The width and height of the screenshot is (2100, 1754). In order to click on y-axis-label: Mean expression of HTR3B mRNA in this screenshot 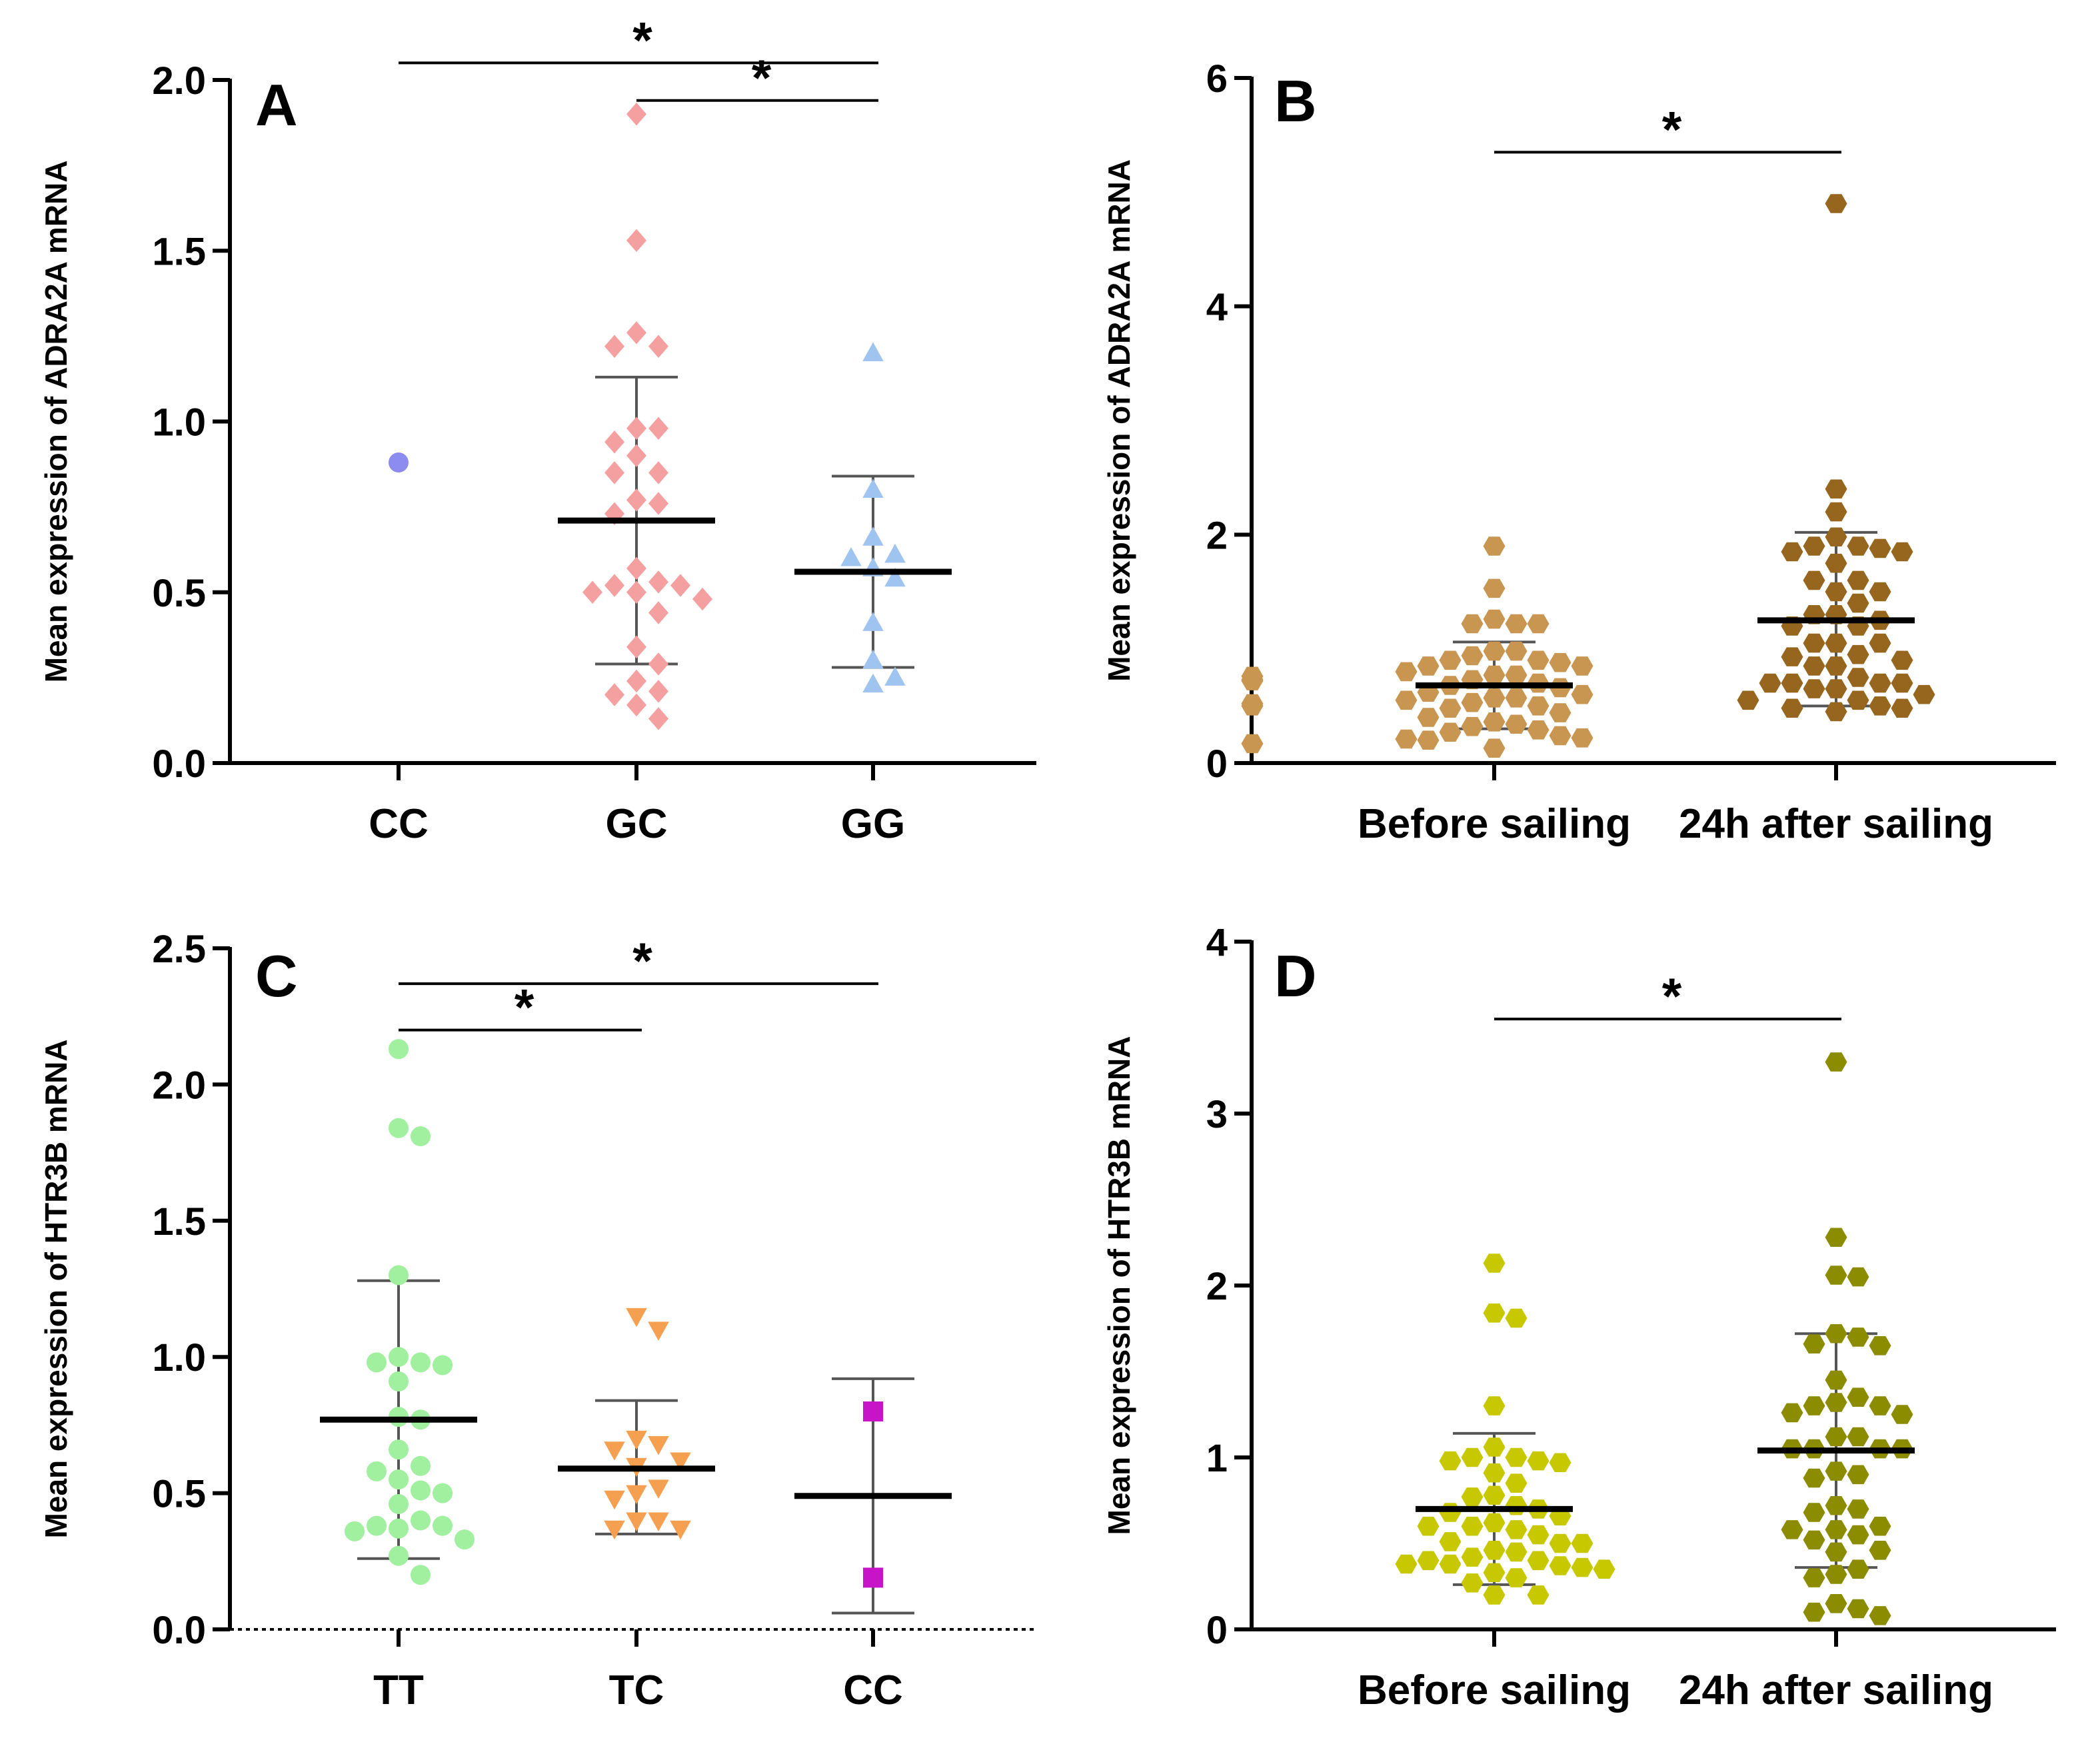, I will do `click(56, 1289)`.